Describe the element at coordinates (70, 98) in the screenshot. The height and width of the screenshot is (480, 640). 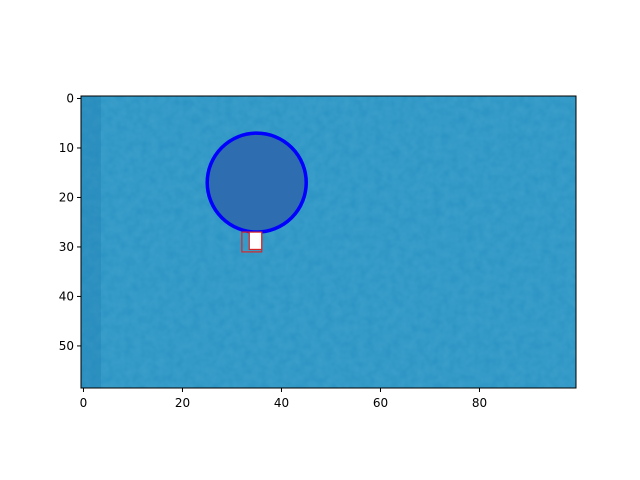
I see `y-tick-label: 0` at that location.